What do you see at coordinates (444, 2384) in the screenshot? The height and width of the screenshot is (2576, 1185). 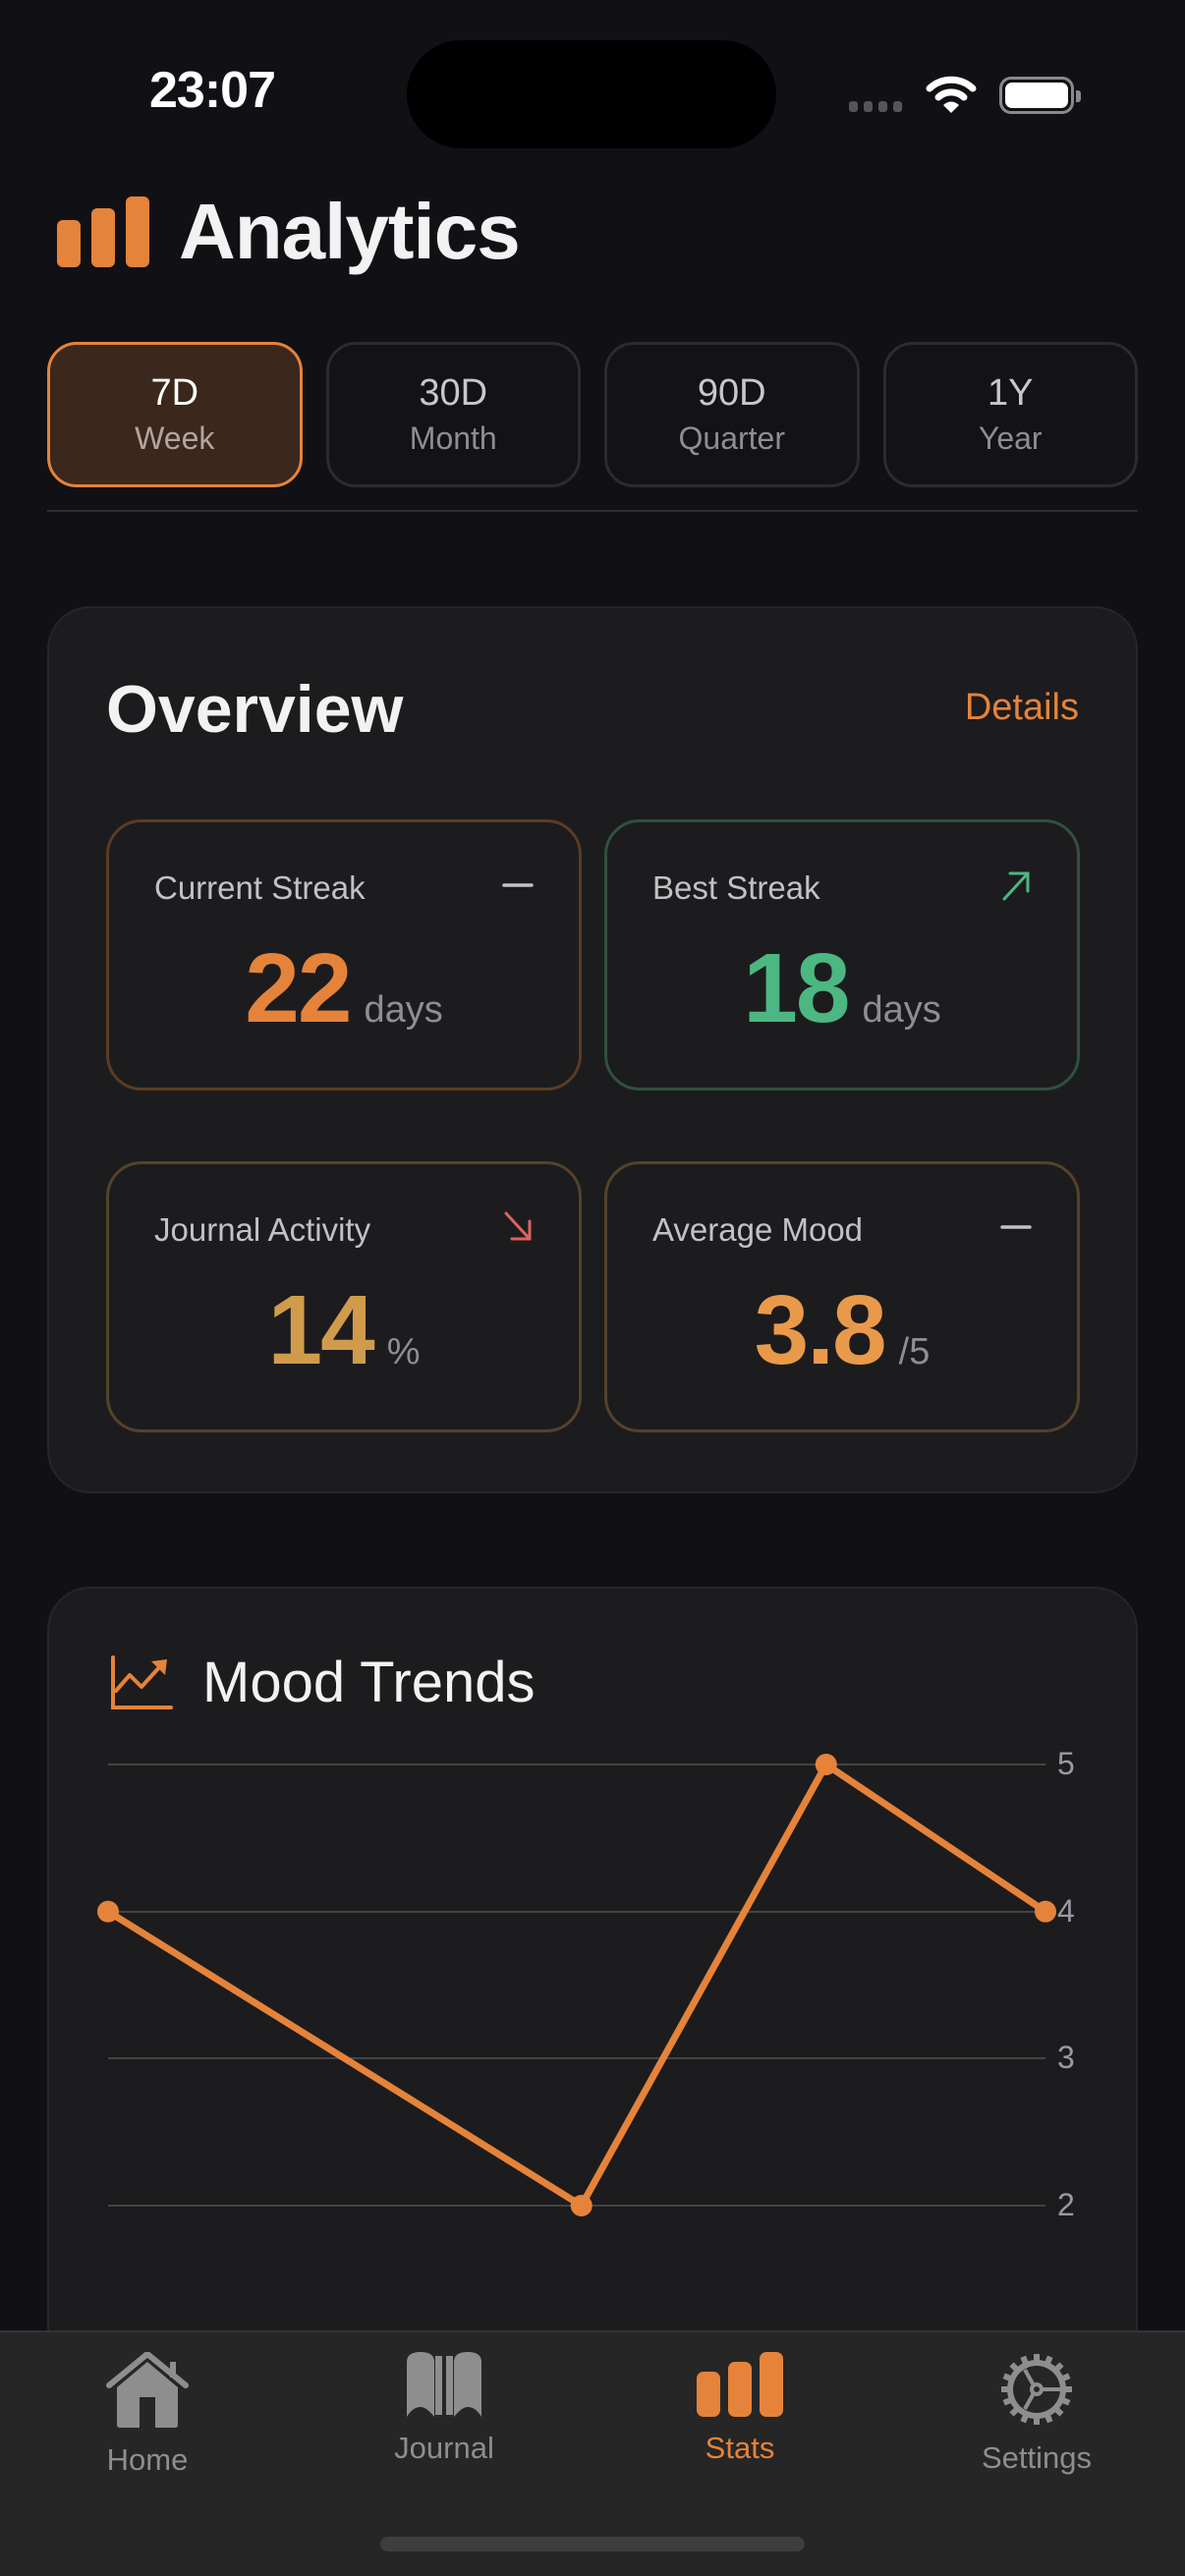 I see `book-icon` at bounding box center [444, 2384].